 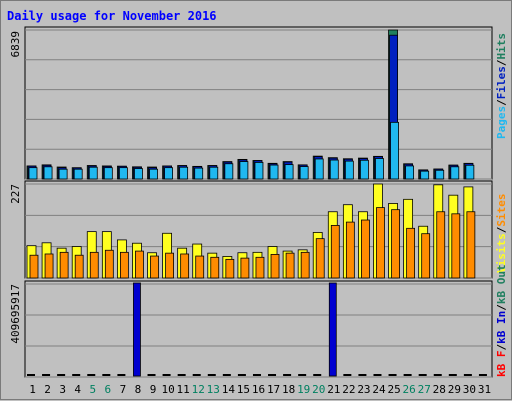 I want to click on x-tick-label: 1, so click(x=32, y=389).